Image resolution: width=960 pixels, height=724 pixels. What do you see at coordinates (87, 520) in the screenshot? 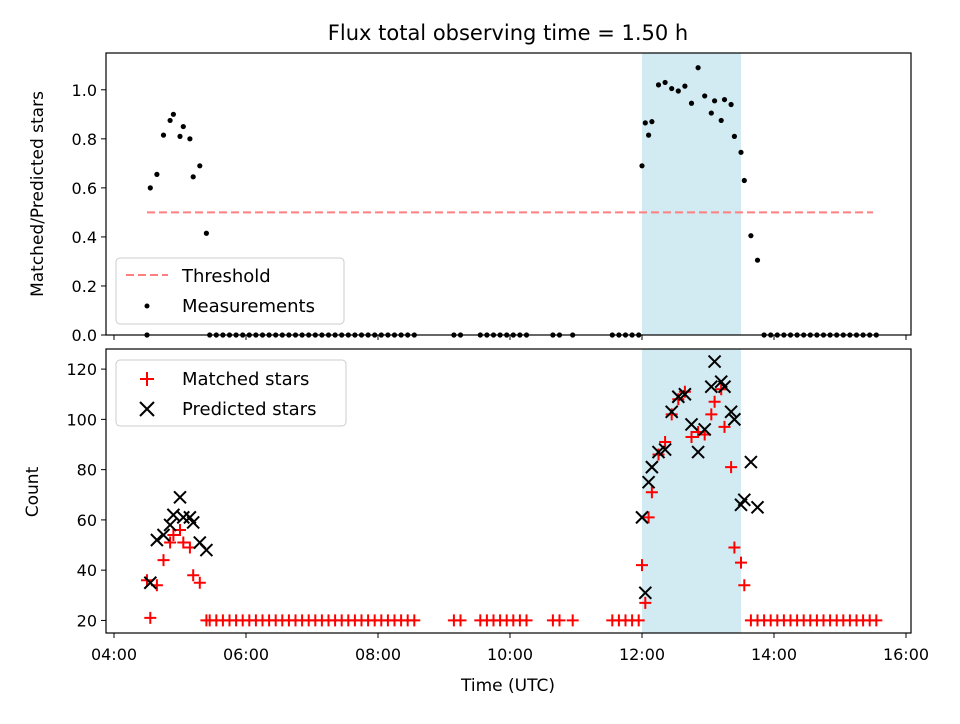
I see `bottom-y-tick-label: 60` at bounding box center [87, 520].